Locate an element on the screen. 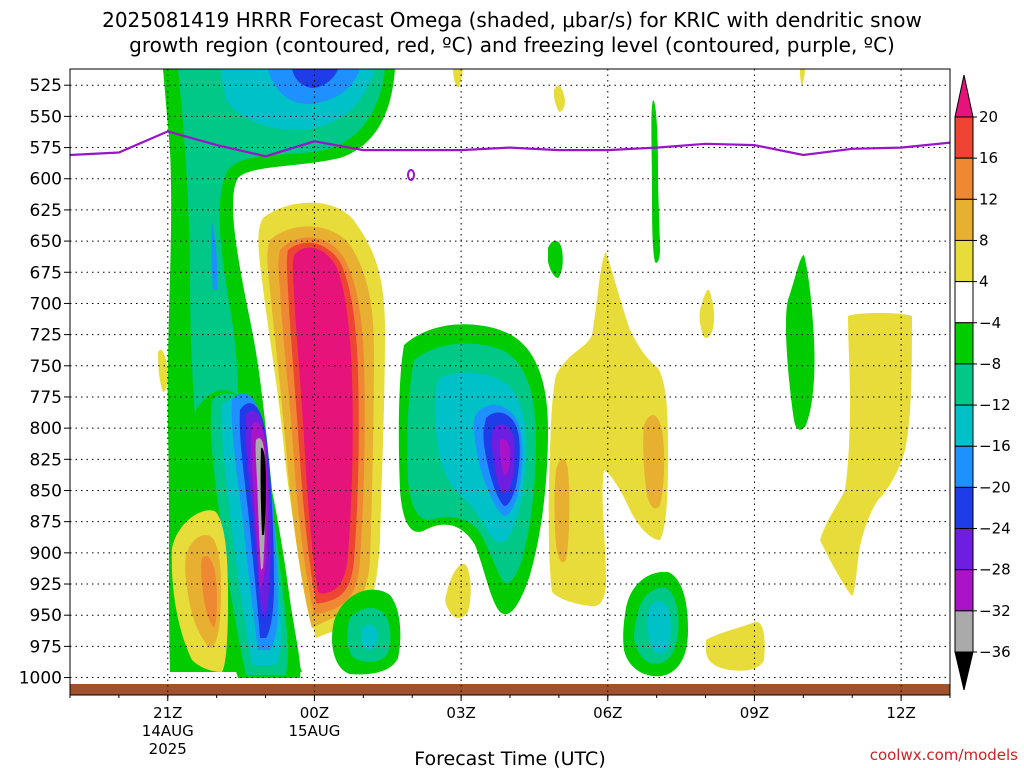 Image resolution: width=1024 pixels, height=768 pixels. colorbar-label: 16 is located at coordinates (988, 158).